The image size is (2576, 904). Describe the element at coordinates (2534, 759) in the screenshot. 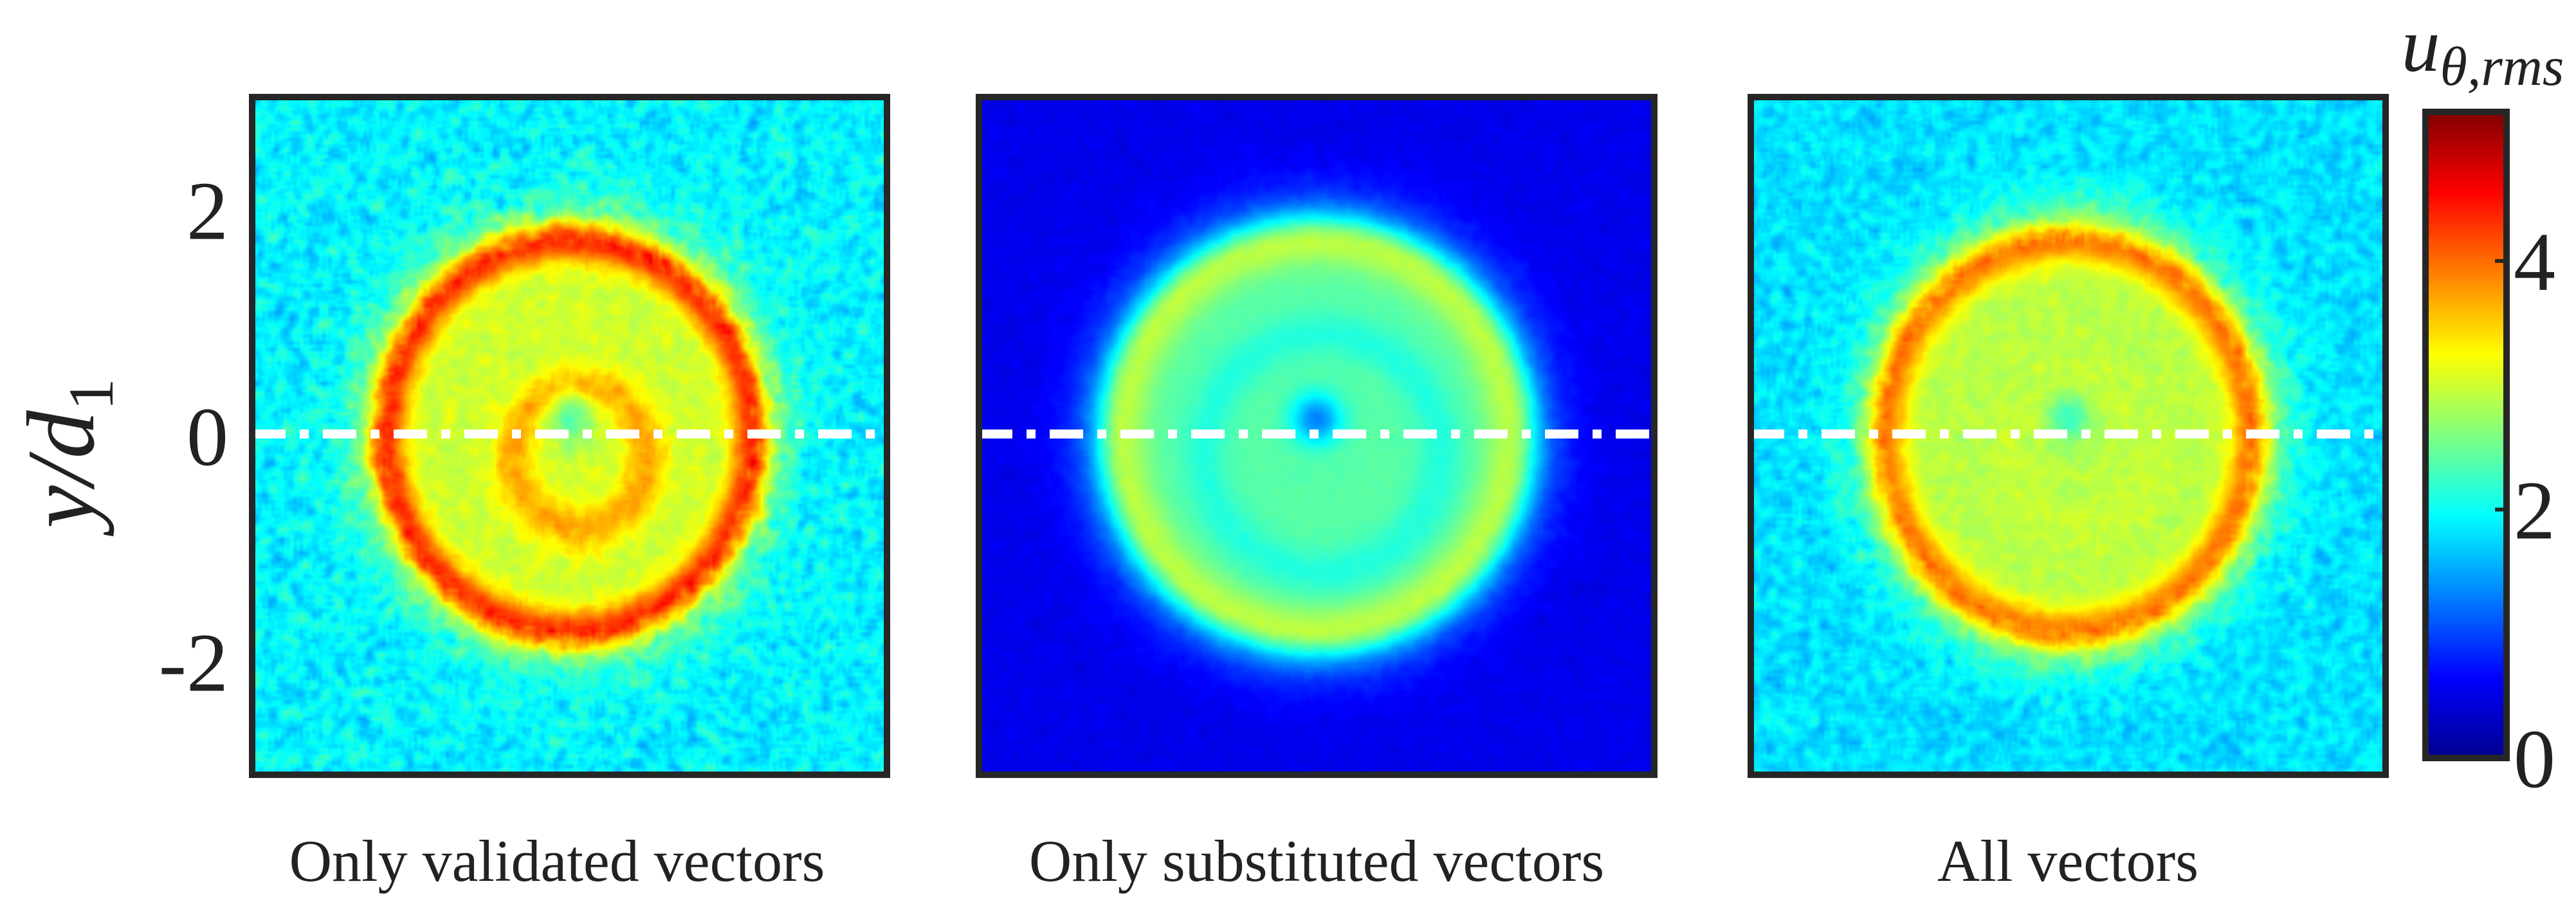

I see `colorbar-tick-label: 0` at that location.